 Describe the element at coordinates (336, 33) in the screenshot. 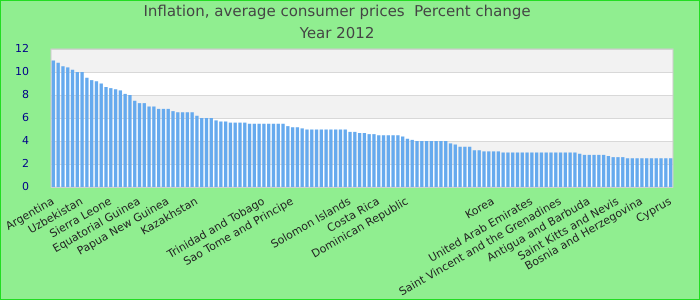

I see `chart-subtitle: Year 2012` at that location.